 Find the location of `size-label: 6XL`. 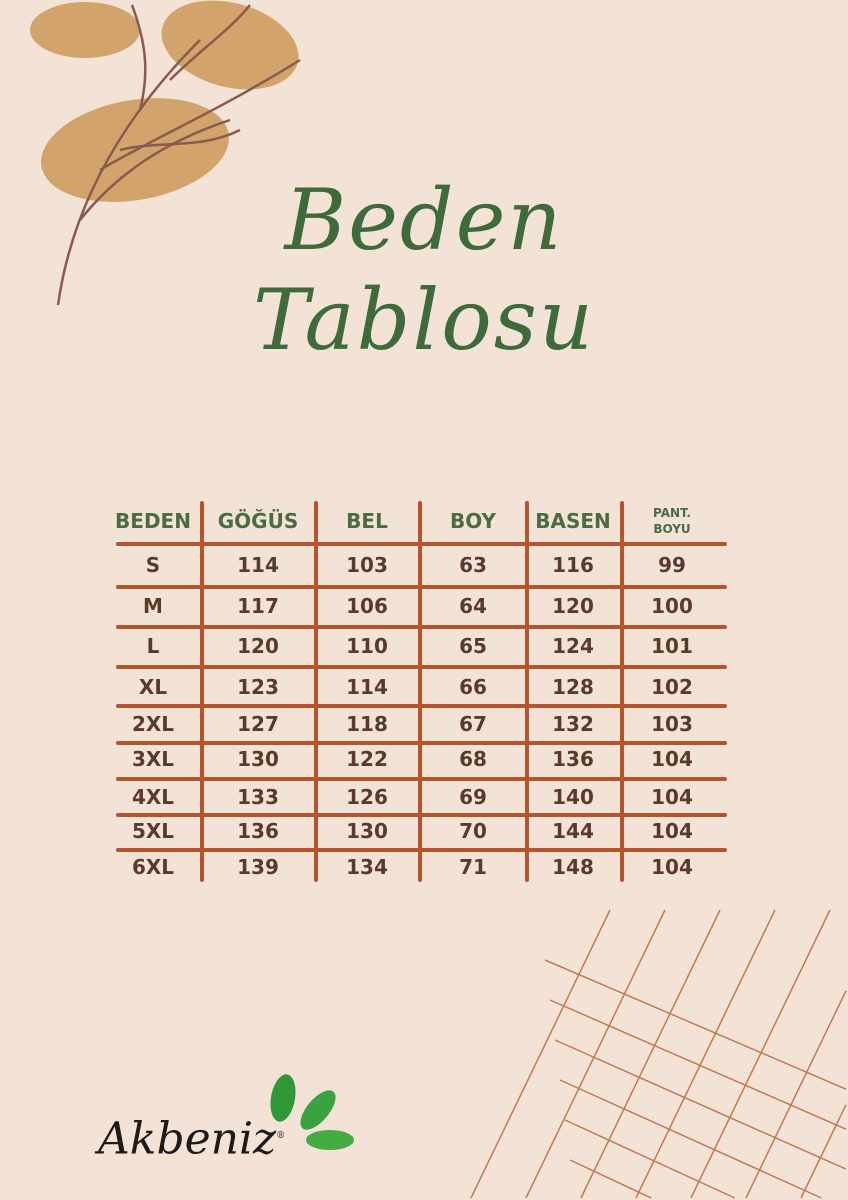

size-label: 6XL is located at coordinates (153, 867).